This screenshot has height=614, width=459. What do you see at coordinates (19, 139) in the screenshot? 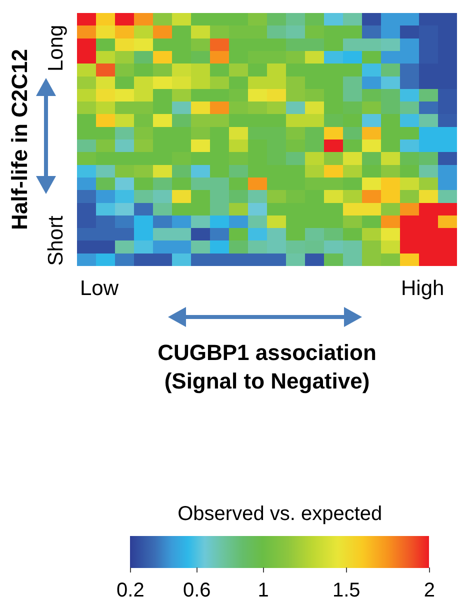
I see `y-axis-title: Half-life in C2C12` at bounding box center [19, 139].